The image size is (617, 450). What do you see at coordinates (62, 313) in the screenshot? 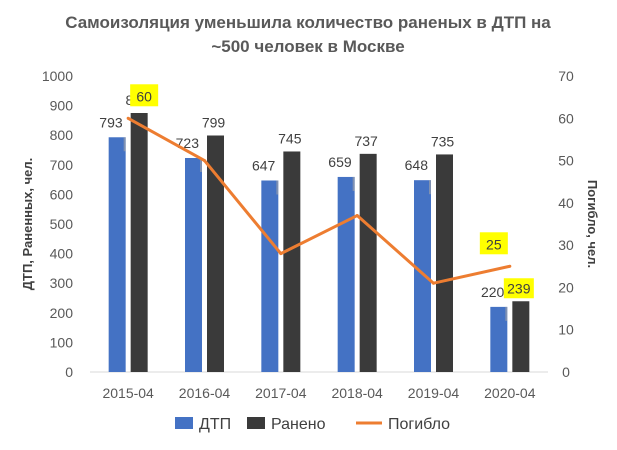
I see `y-tick-label: 200` at bounding box center [62, 313].